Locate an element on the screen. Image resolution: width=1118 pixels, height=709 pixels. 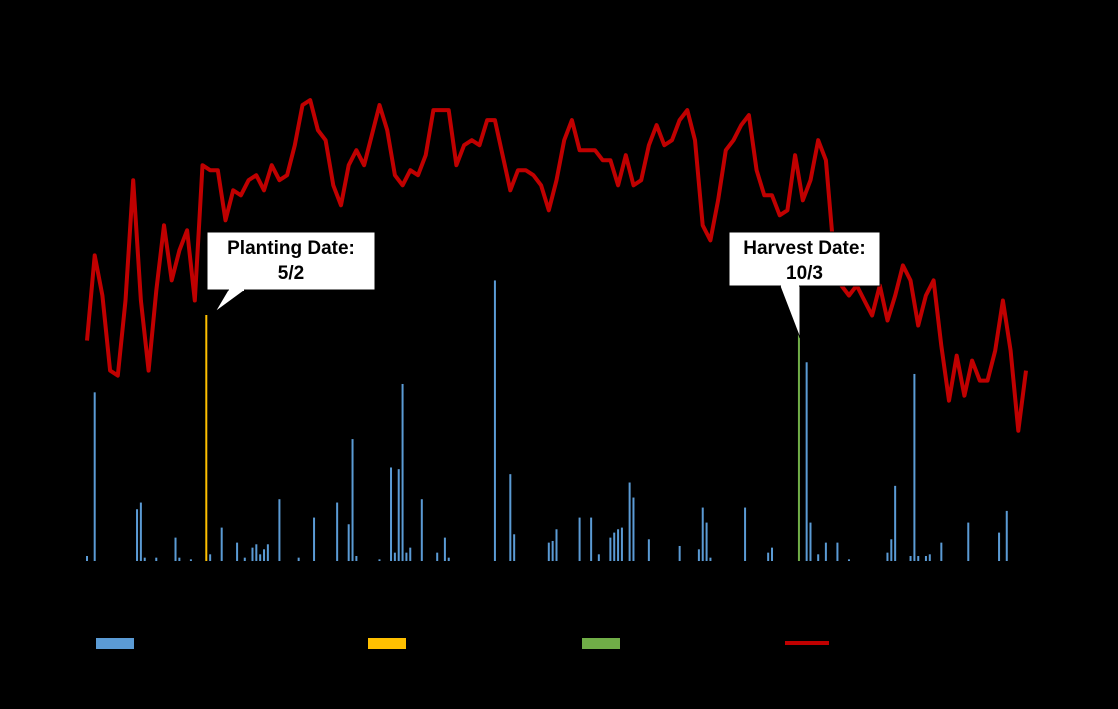
callout-title: Planting Date: is located at coordinates (291, 248).